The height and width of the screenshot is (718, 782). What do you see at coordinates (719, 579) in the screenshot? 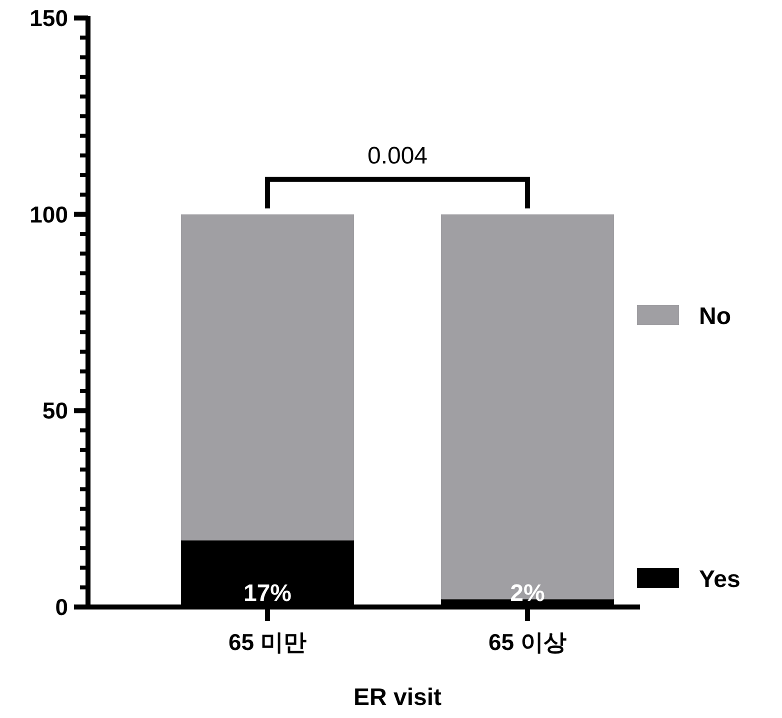
I see `legend-label: Yes` at bounding box center [719, 579].